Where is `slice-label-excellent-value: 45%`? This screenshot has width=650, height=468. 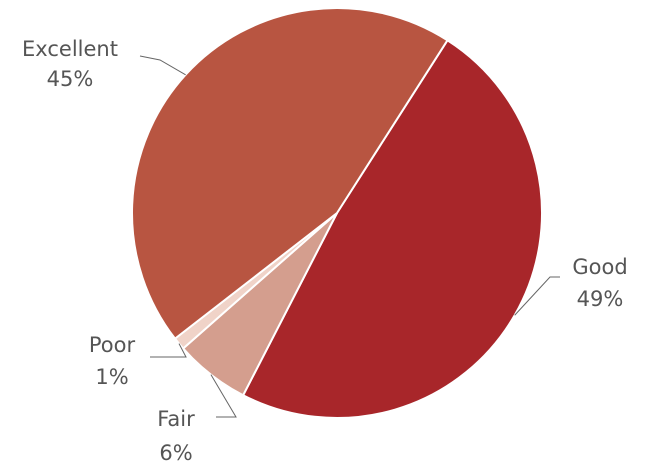 slice-label-excellent-value: 45% is located at coordinates (70, 79).